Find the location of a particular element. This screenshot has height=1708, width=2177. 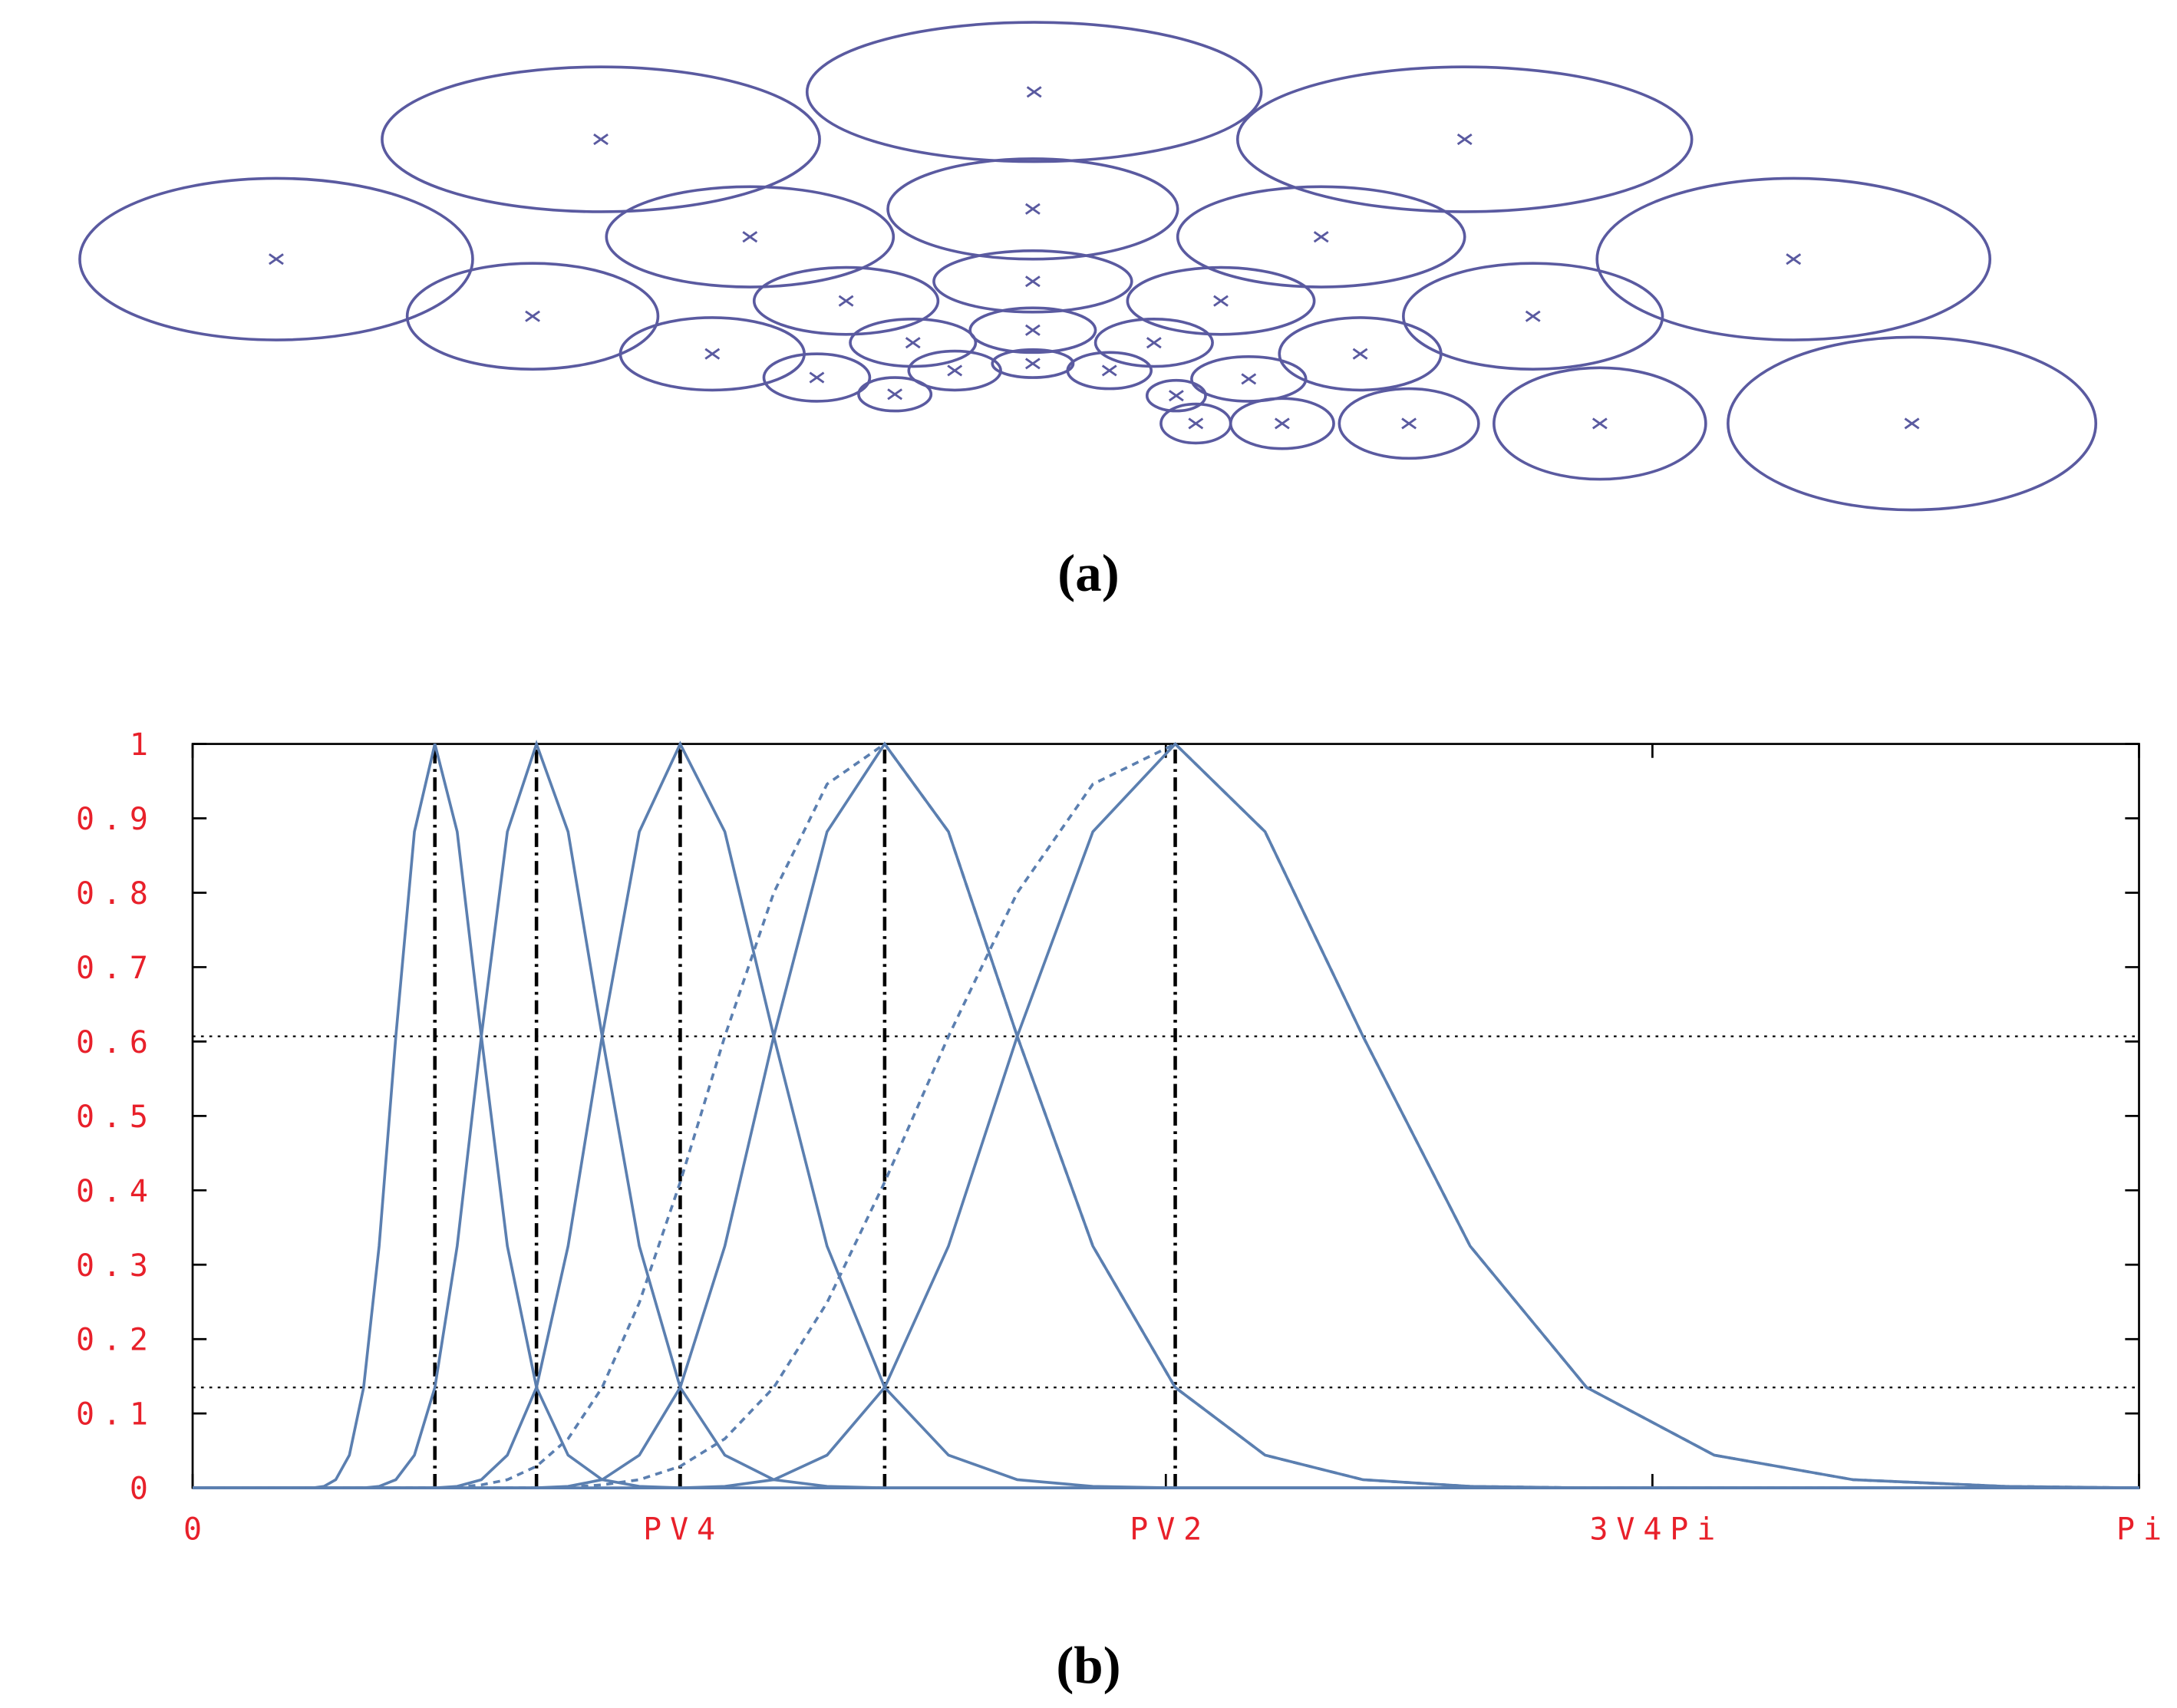

y-tick-label: 0.7 is located at coordinates (116, 969).